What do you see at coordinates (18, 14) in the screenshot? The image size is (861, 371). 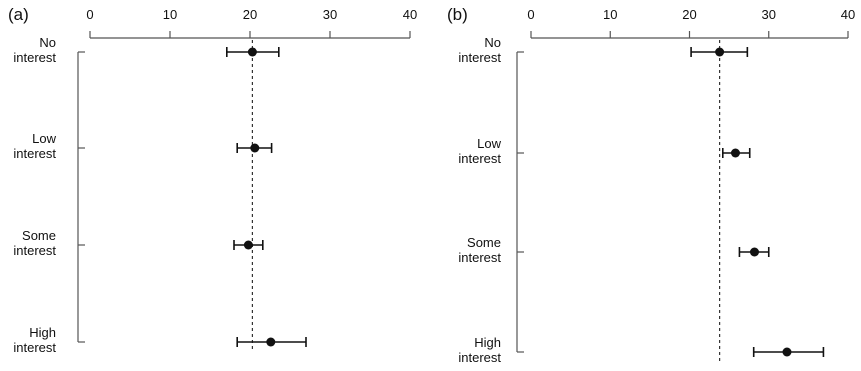 I see `panel-label: (a)` at bounding box center [18, 14].